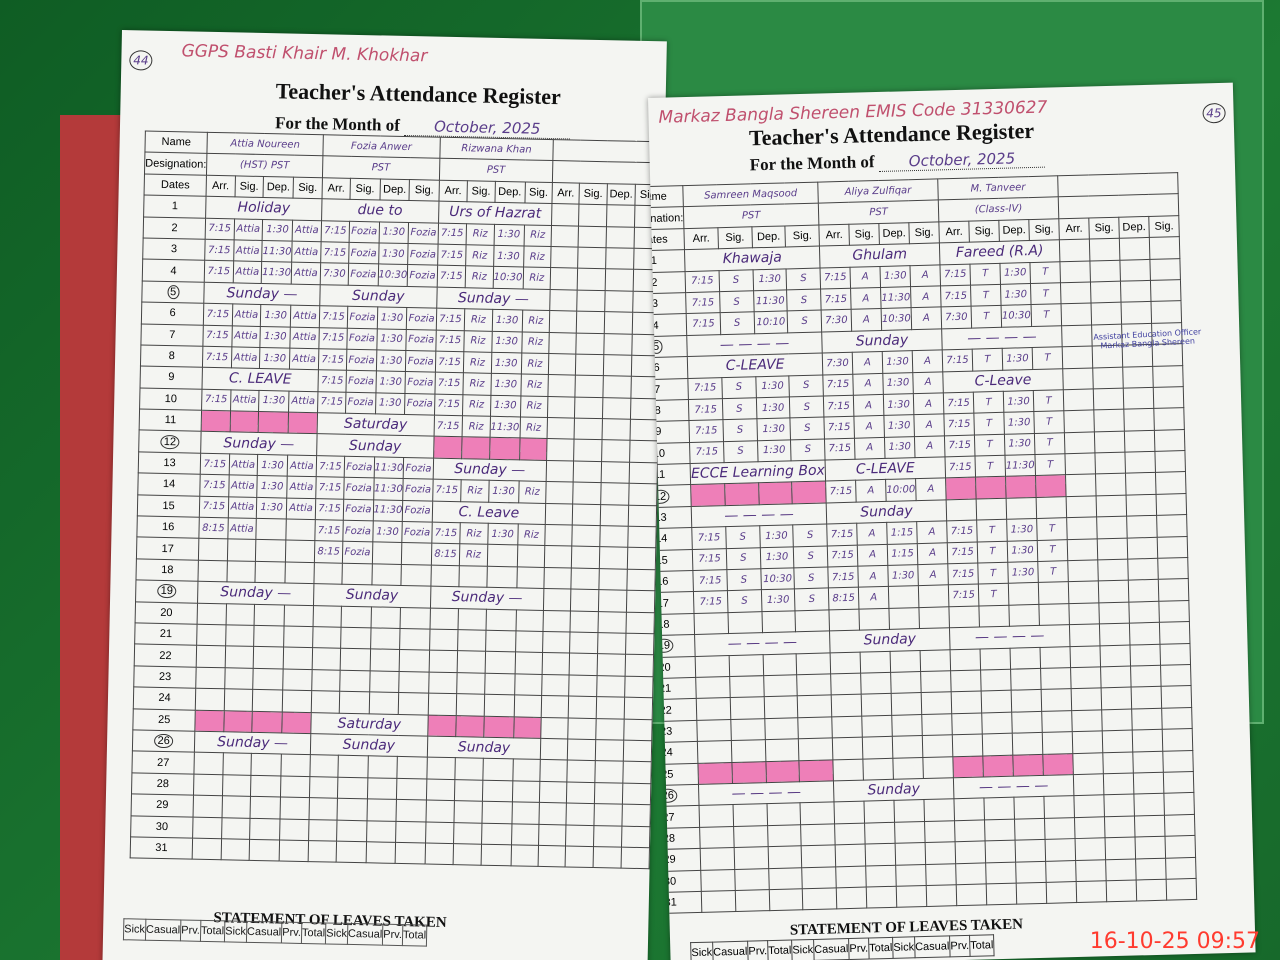  What do you see at coordinates (992, 552) in the screenshot?
I see `signature: T` at bounding box center [992, 552].